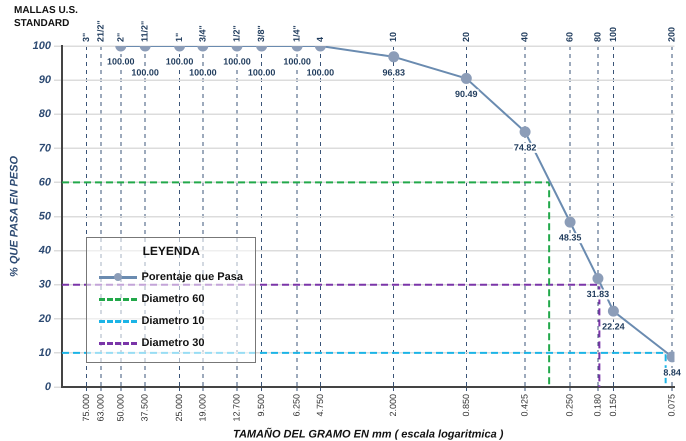  What do you see at coordinates (671, 34) in the screenshot?
I see `text: 200` at bounding box center [671, 34].